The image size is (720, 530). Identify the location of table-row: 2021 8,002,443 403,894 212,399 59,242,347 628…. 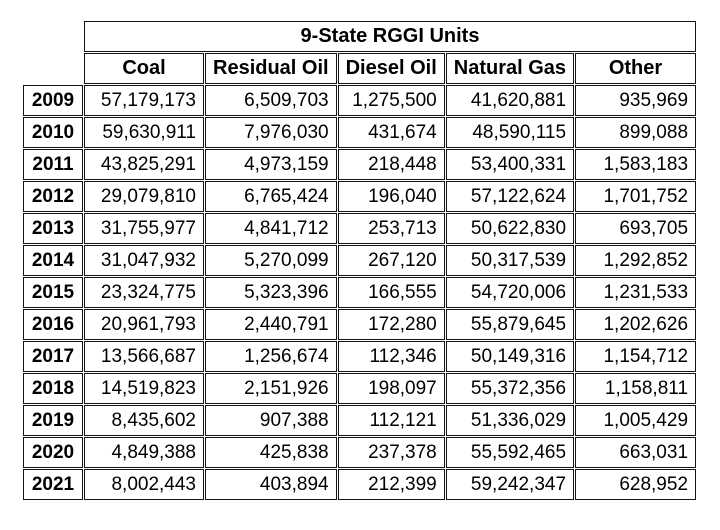
(360, 484).